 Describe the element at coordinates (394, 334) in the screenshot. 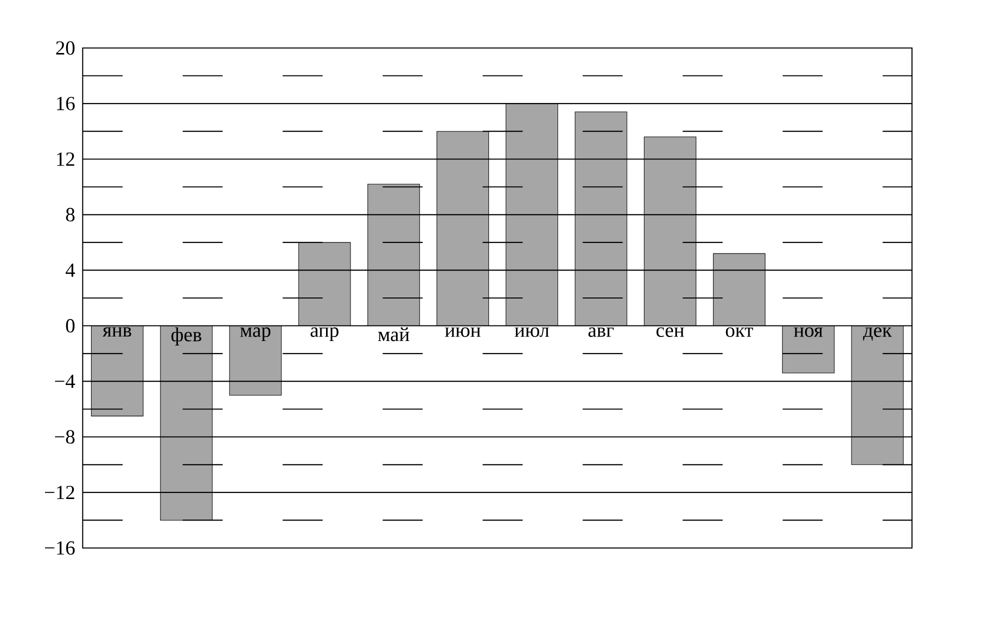

I see `x-tick-label: май` at that location.